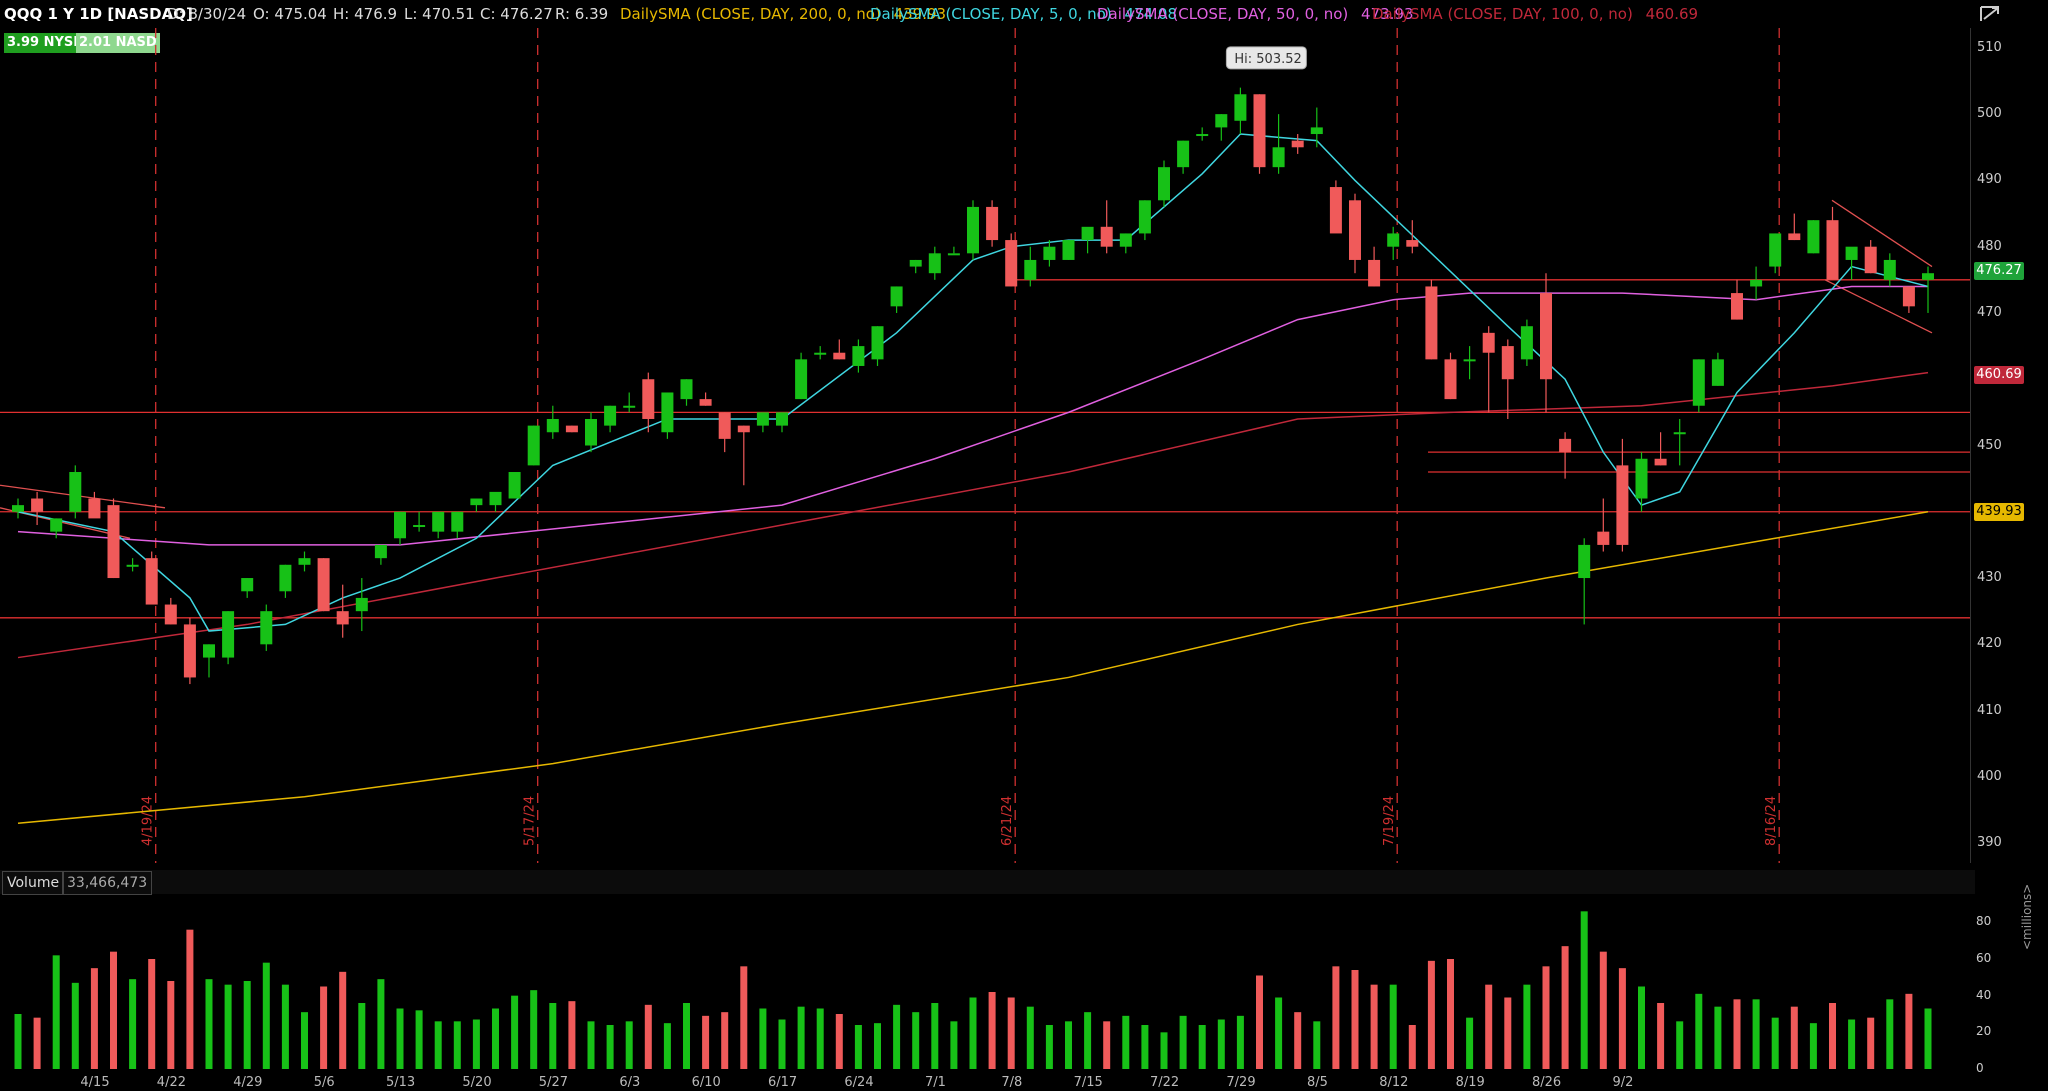 This screenshot has width=2048, height=1091. What do you see at coordinates (1011, 1082) in the screenshot?
I see `date-axis-label: 7/8` at bounding box center [1011, 1082].